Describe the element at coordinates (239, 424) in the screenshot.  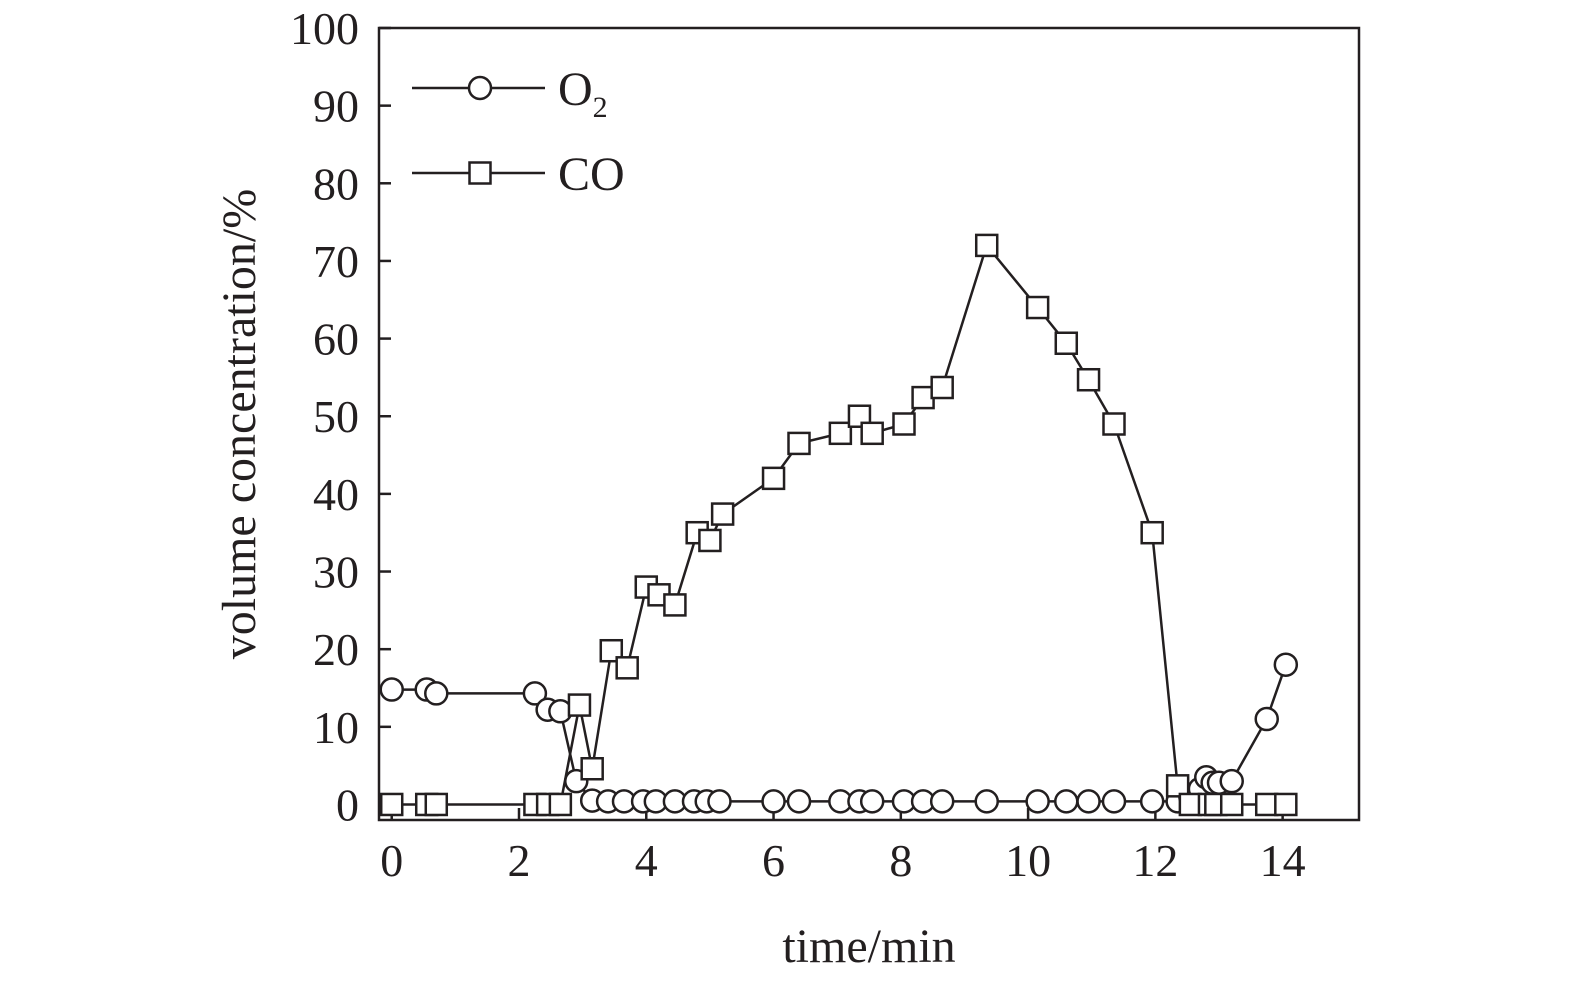
I see `y-axis-title: volume concentration/%` at that location.